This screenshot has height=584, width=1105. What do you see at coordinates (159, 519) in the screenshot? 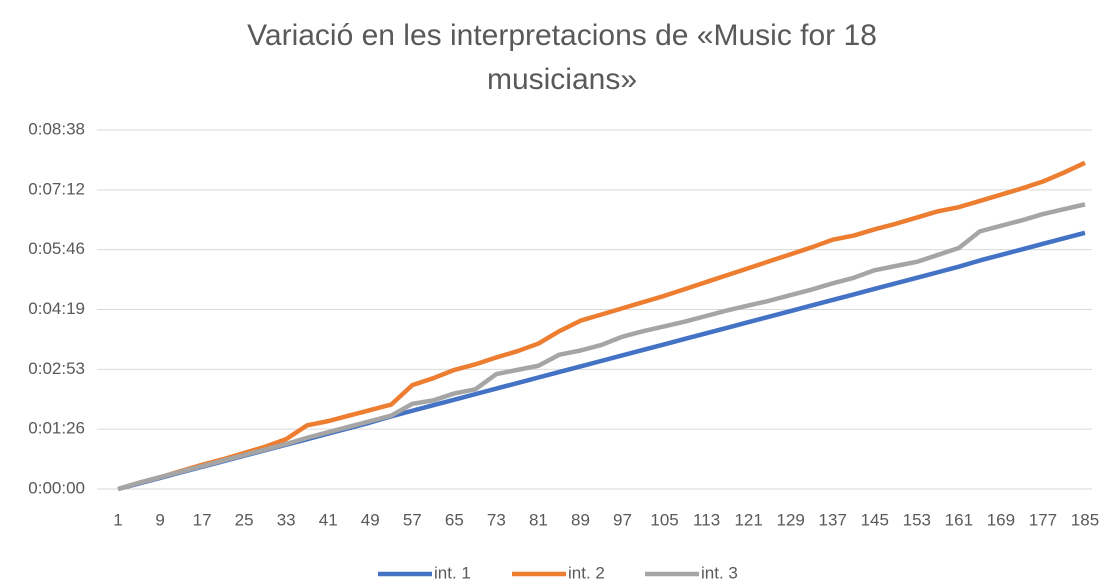
I see `x-tick-label: 9` at bounding box center [159, 519].